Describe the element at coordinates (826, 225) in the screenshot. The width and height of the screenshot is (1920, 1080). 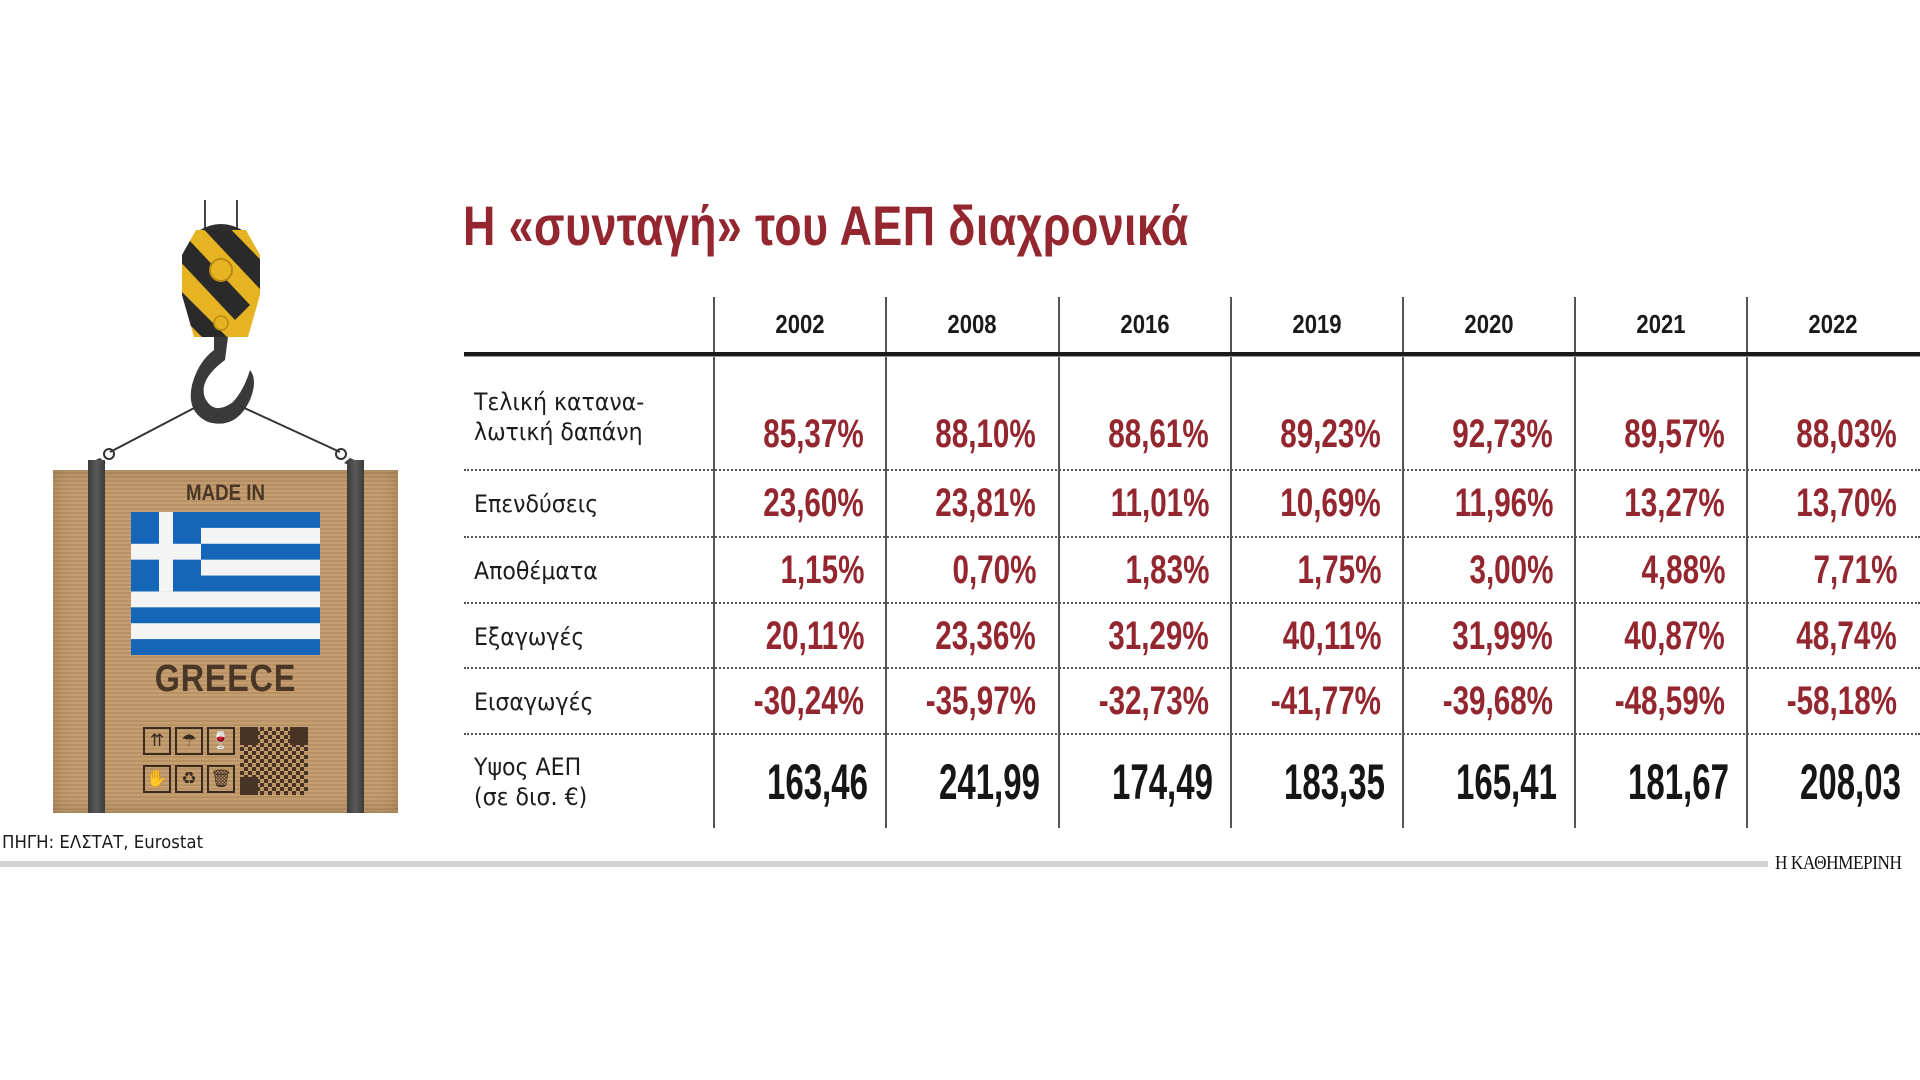
I see `chart-title: Η «συνταγή» του ΑΕΠ διαχρονικά` at that location.